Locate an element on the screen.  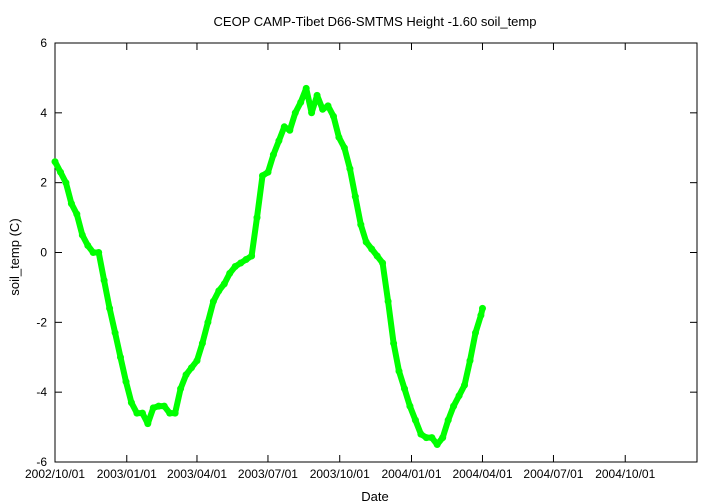
y-tick-label: -6 is located at coordinates (41, 462).